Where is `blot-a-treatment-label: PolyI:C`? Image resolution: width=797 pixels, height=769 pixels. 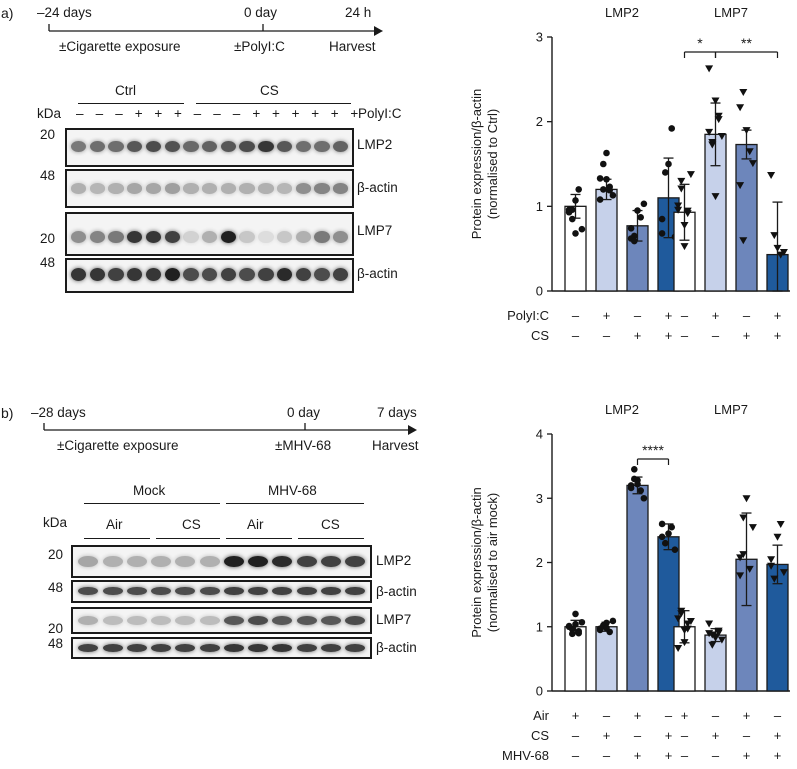 blot-a-treatment-label: PolyI:C is located at coordinates (380, 113).